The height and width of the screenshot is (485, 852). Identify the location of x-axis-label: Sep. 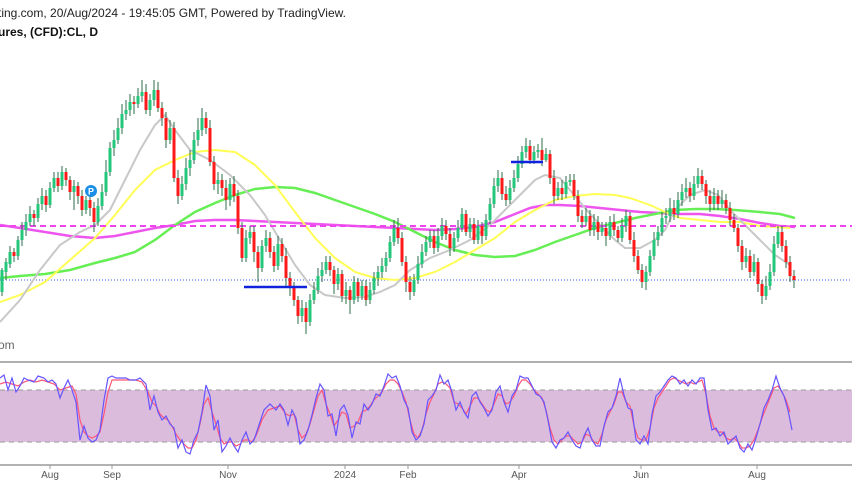
(112, 475).